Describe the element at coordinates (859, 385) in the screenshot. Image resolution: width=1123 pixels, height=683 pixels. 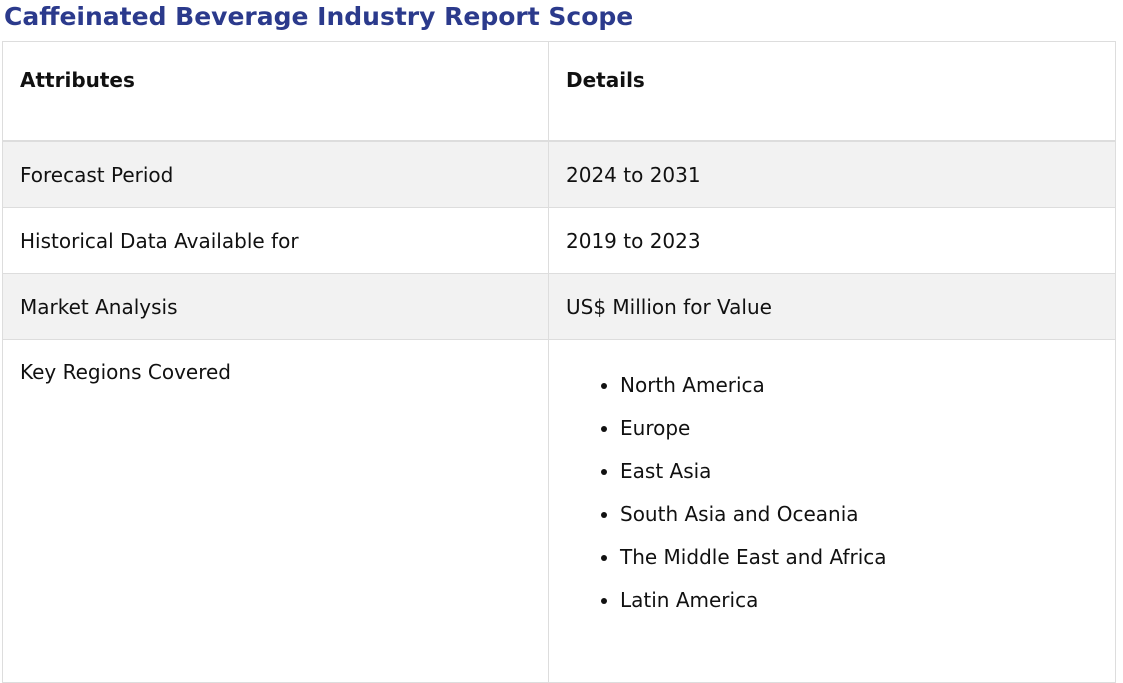
I see `list-item: North America` at that location.